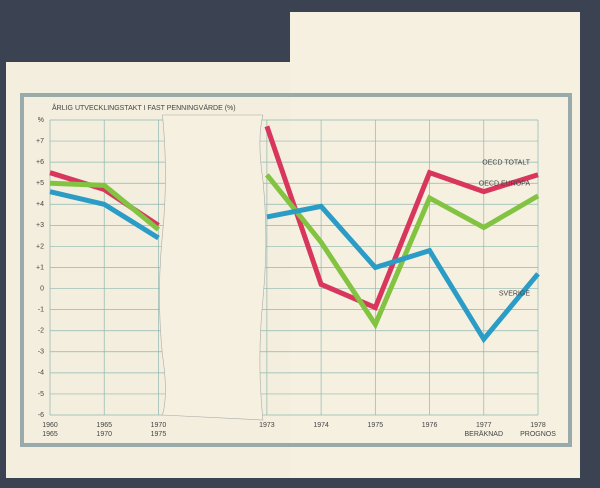  What do you see at coordinates (40, 225) in the screenshot?
I see `y-tick-label: +3` at bounding box center [40, 225].